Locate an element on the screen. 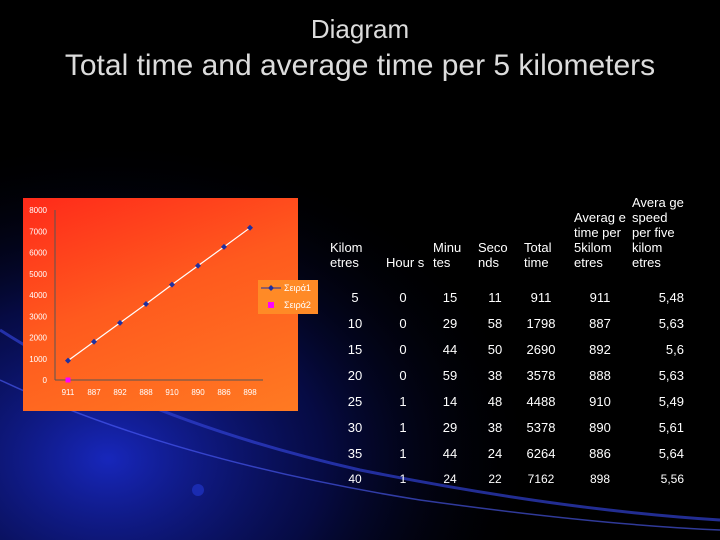 The image size is (720, 540). table-cell: 20 is located at coordinates (355, 375).